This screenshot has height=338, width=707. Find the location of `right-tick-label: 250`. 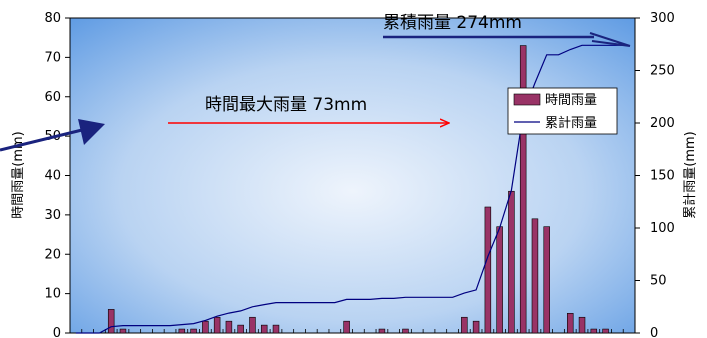

right-tick-label: 250 is located at coordinates (662, 71).